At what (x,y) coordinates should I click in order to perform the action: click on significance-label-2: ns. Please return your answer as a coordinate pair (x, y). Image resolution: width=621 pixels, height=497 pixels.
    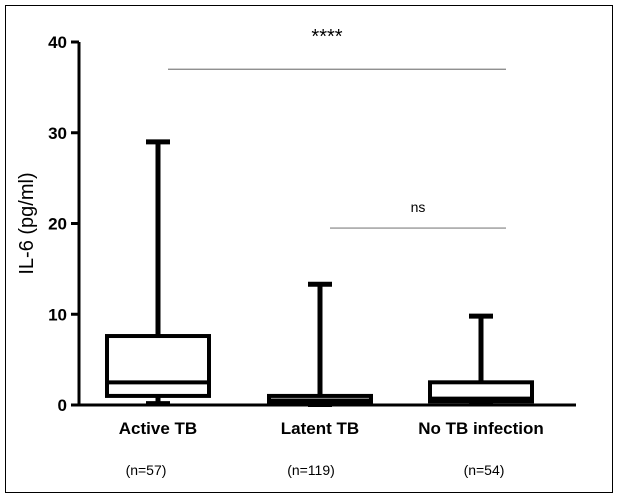
    Looking at the image, I should click on (418, 207).